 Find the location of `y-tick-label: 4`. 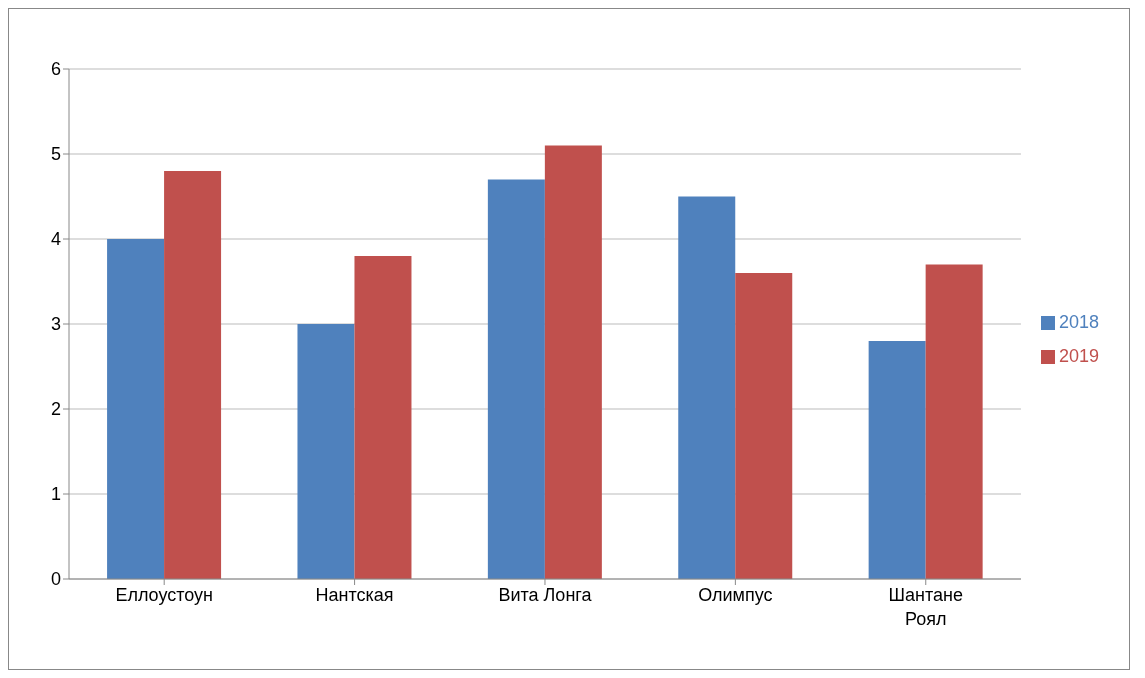

y-tick-label: 4 is located at coordinates (55, 239).